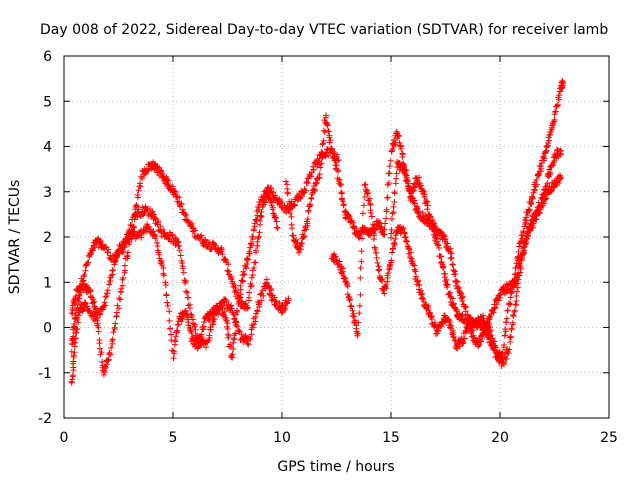 The width and height of the screenshot is (640, 480). I want to click on x-axis-label: GPS time / hours, so click(335, 467).